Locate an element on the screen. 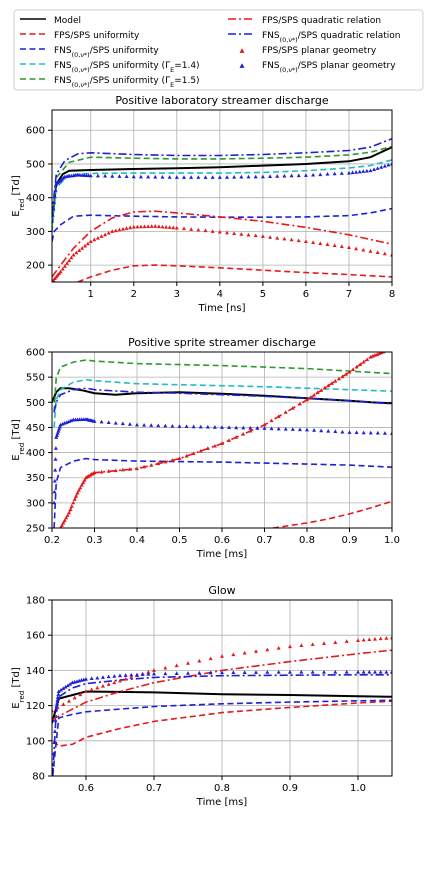 Image resolution: width=436 pixels, height=872 pixels. x-axis-label: Time [ms] is located at coordinates (222, 554).